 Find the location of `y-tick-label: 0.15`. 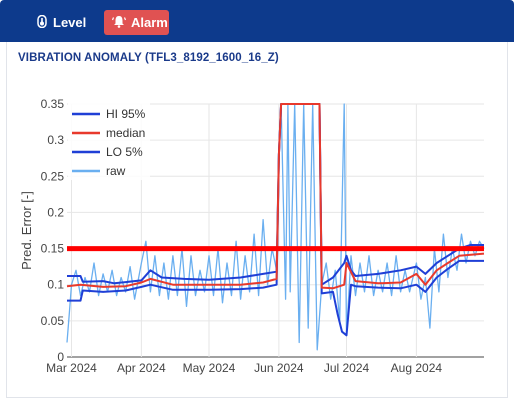

y-tick-label: 0.15 is located at coordinates (53, 249).